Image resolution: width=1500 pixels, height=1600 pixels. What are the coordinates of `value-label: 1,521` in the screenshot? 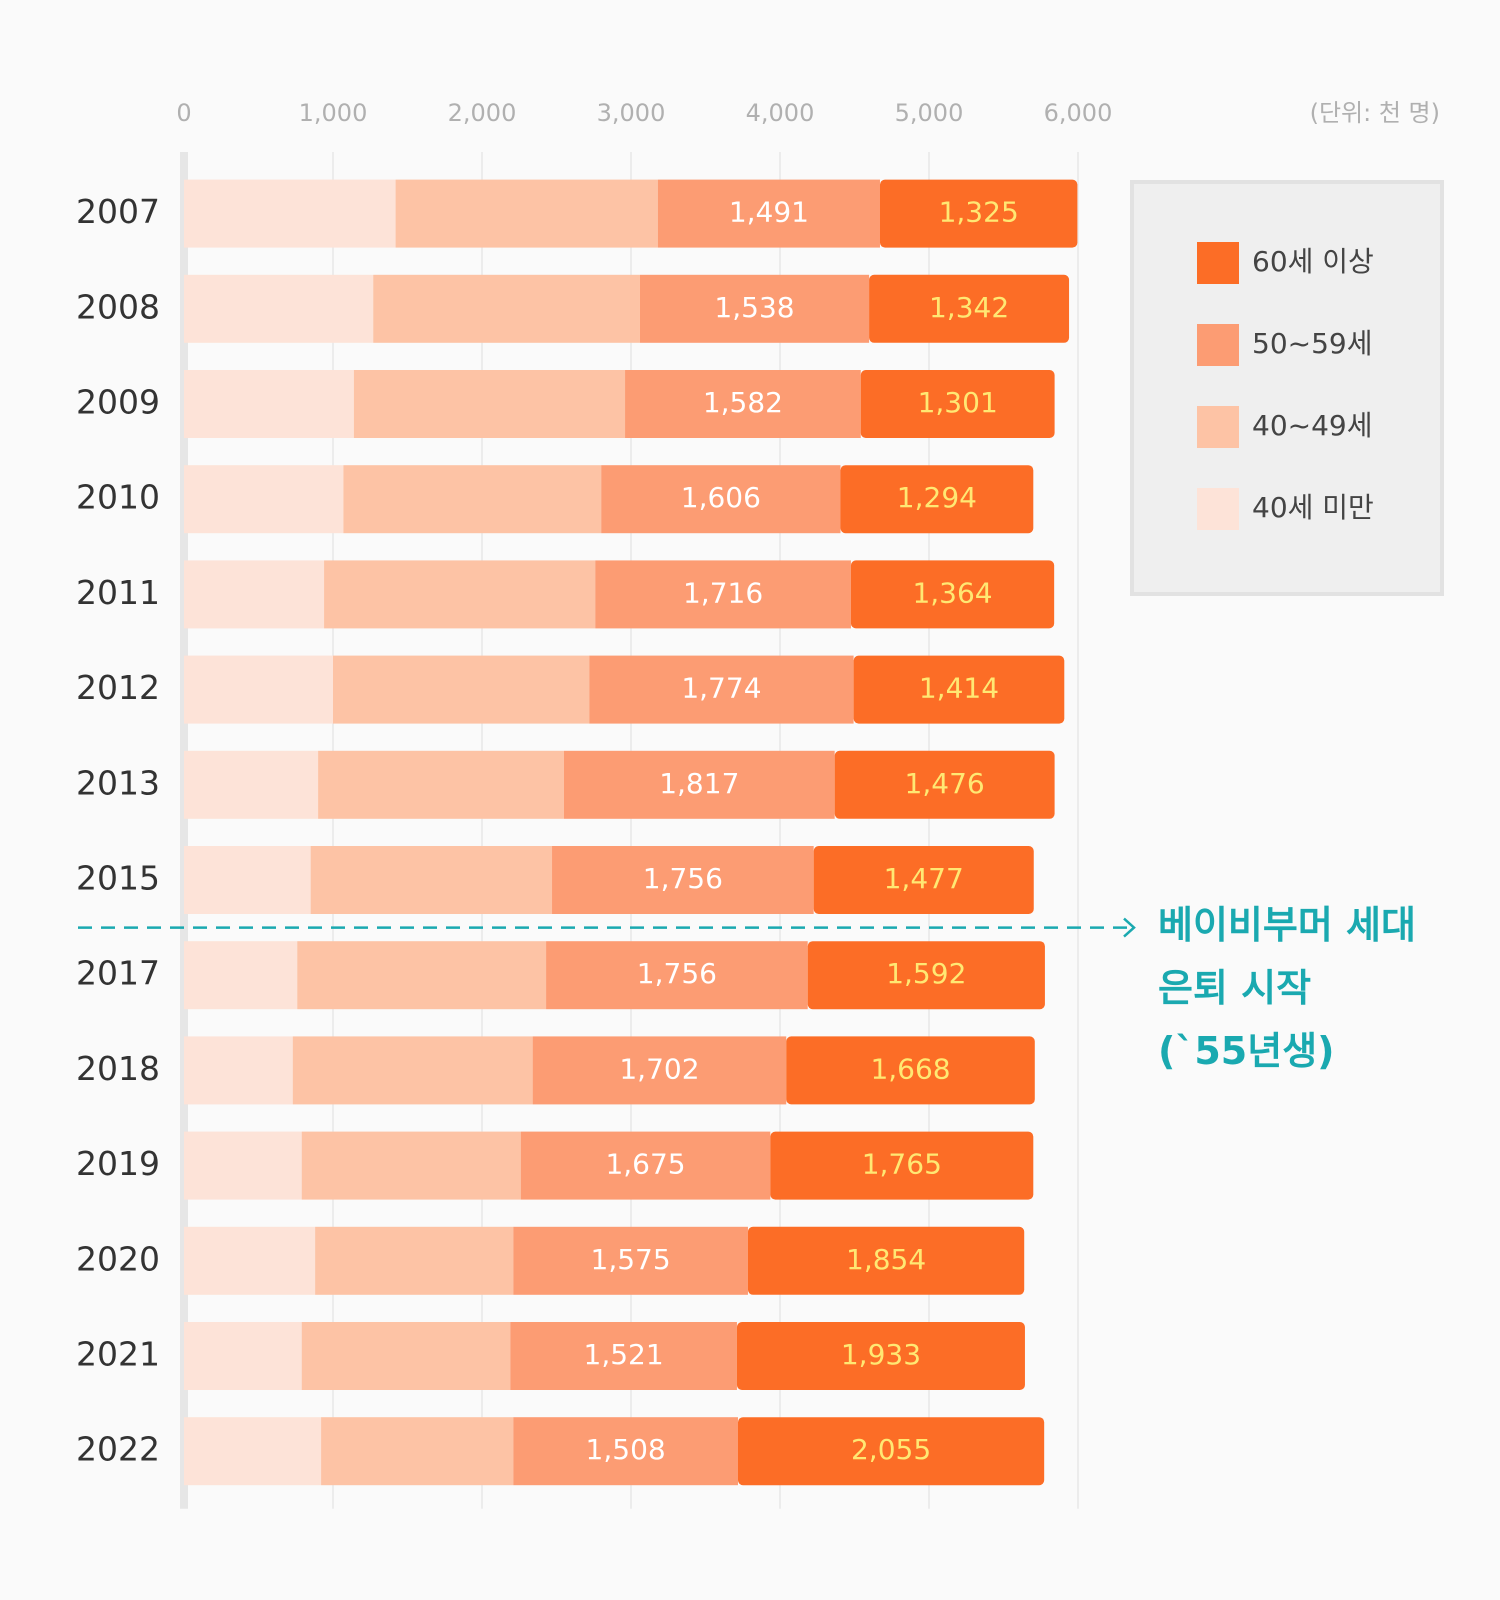 It's located at (624, 1354).